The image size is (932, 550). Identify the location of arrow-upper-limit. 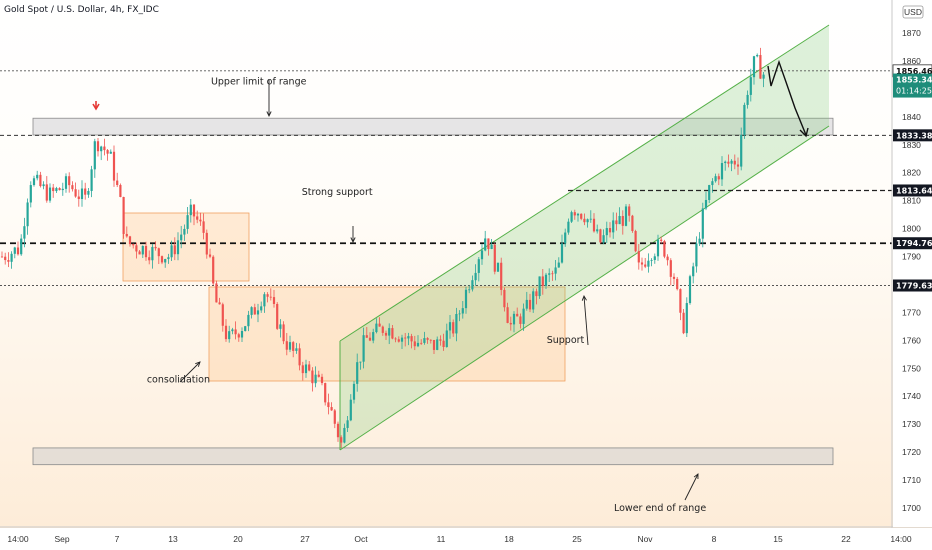
(269, 99).